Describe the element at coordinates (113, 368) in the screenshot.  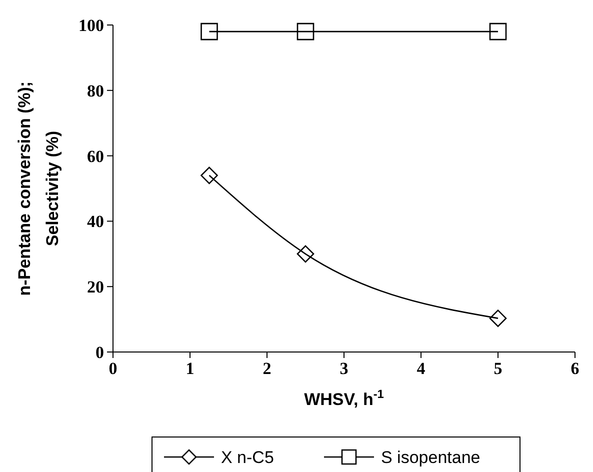
I see `x-tick-label: 0` at that location.